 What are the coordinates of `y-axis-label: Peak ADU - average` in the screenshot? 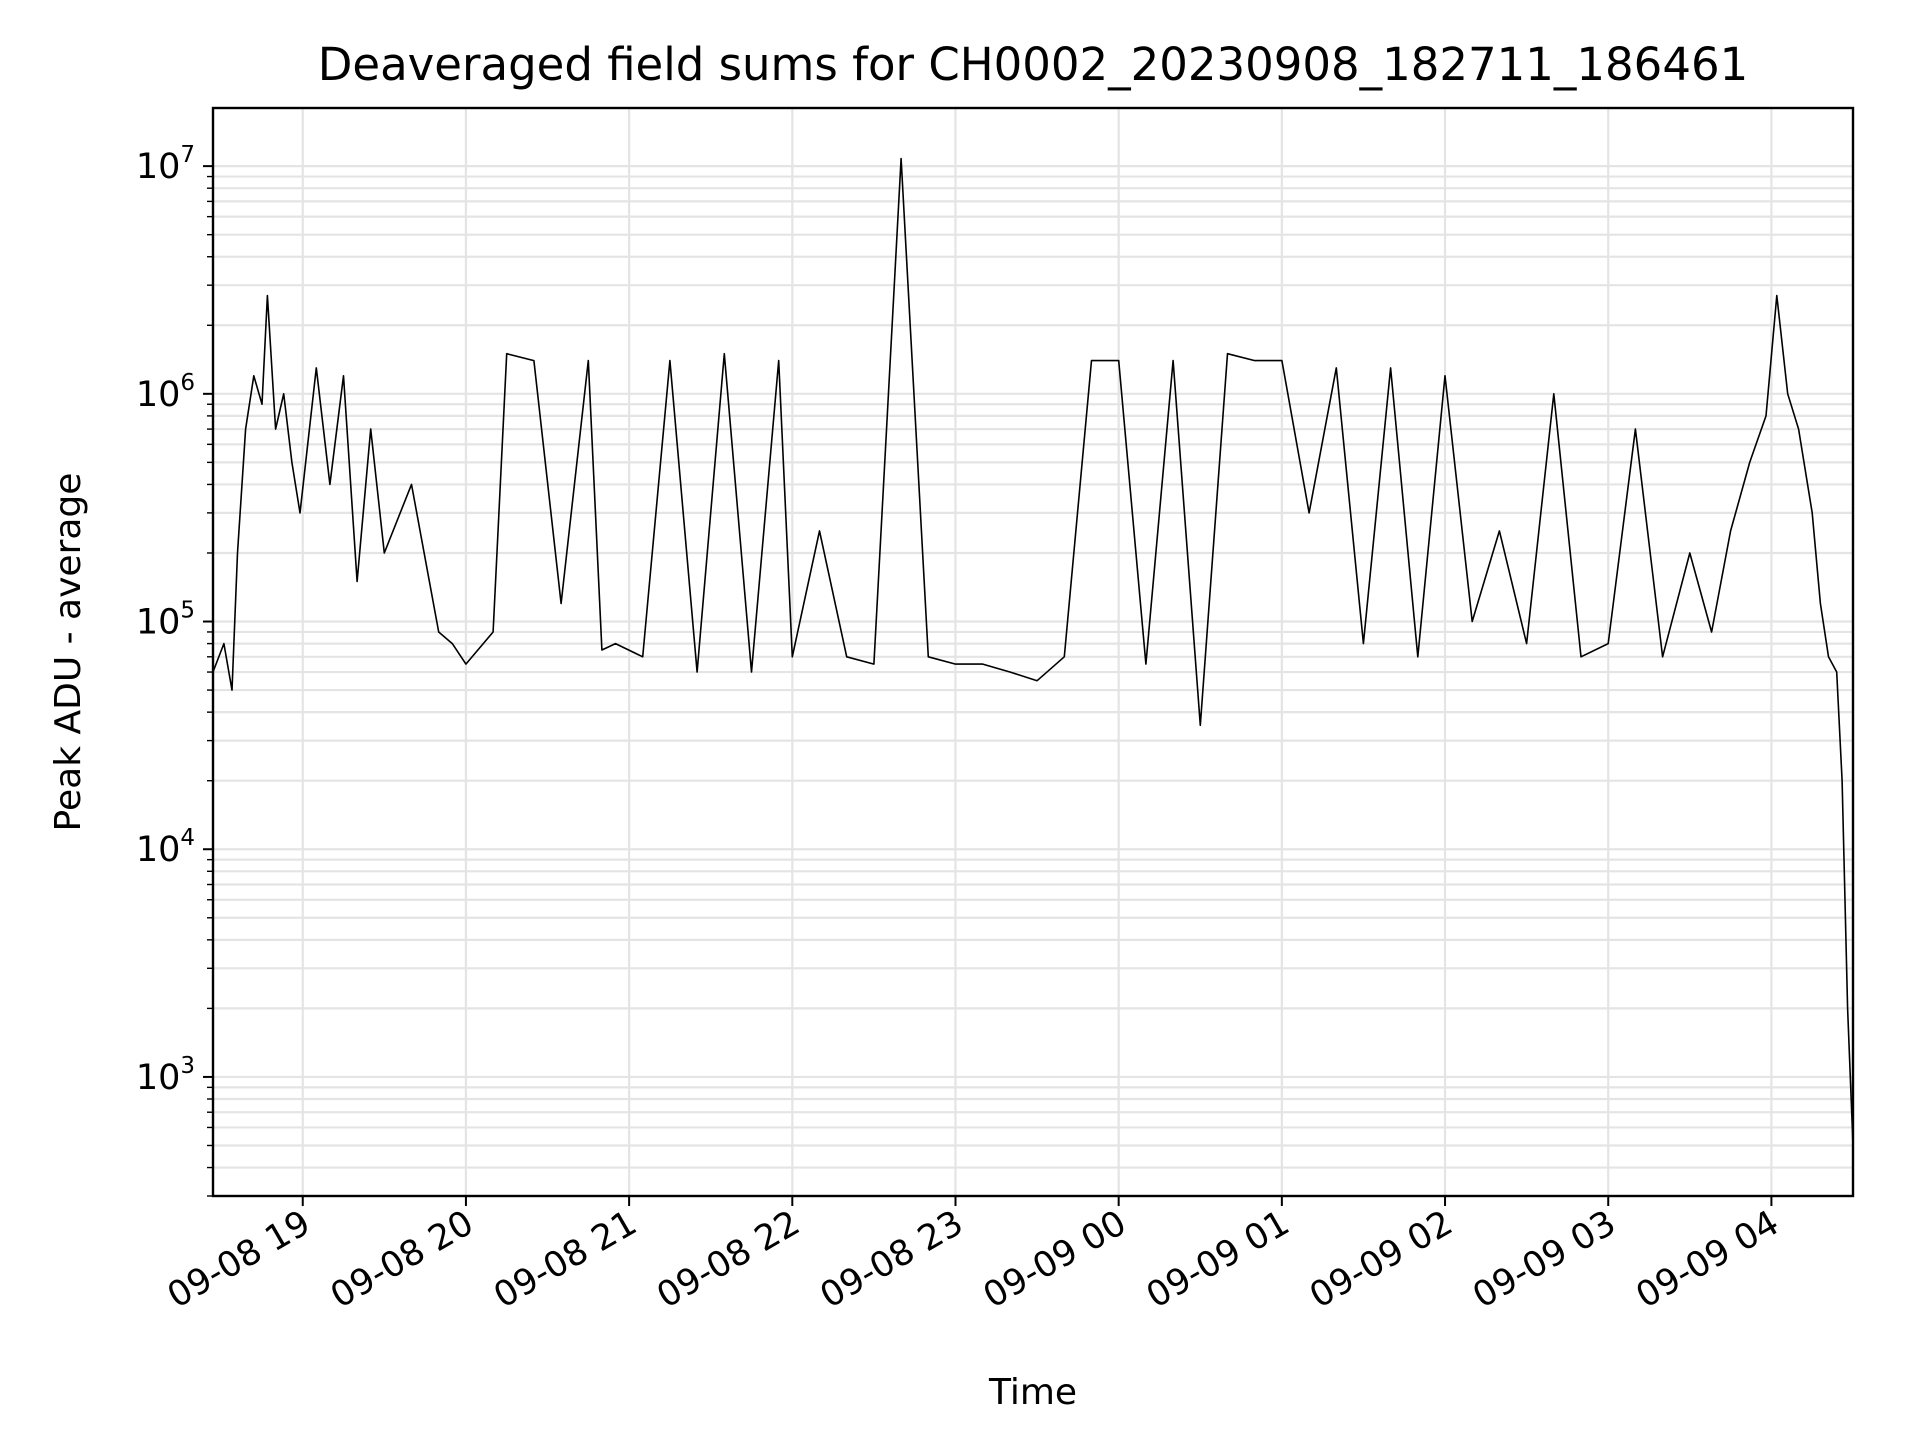 It's located at (68, 652).